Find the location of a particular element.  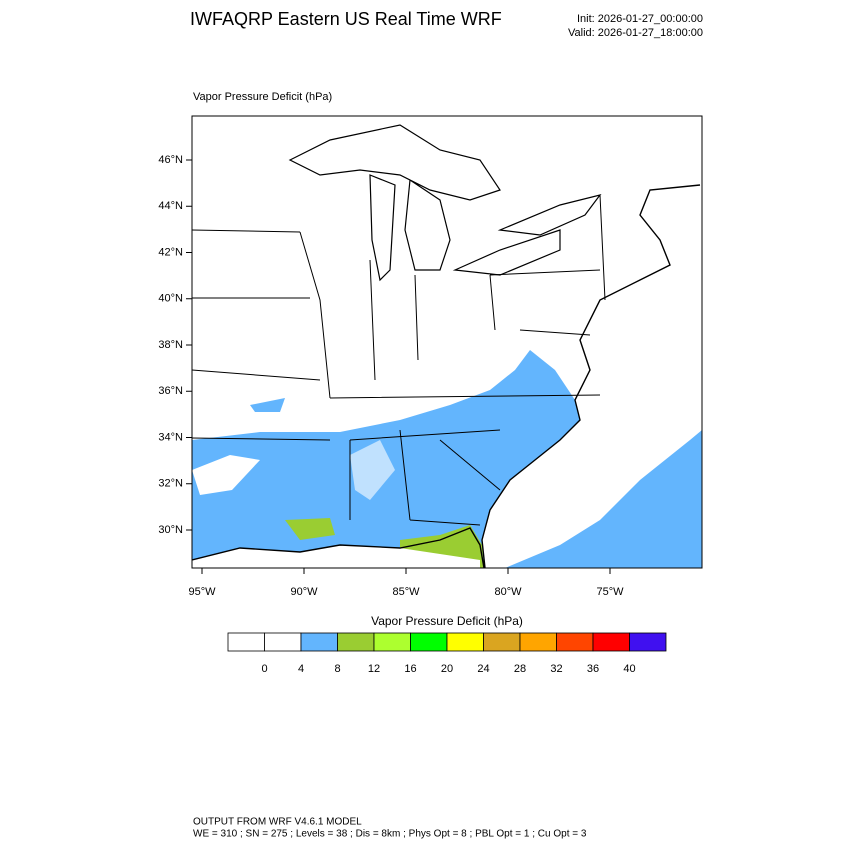

lat-label: 38°N is located at coordinates (170, 345).